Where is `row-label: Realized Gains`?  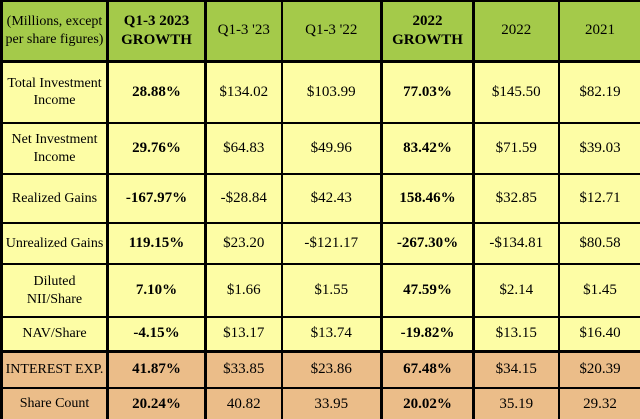
row-label: Realized Gains is located at coordinates (54, 198).